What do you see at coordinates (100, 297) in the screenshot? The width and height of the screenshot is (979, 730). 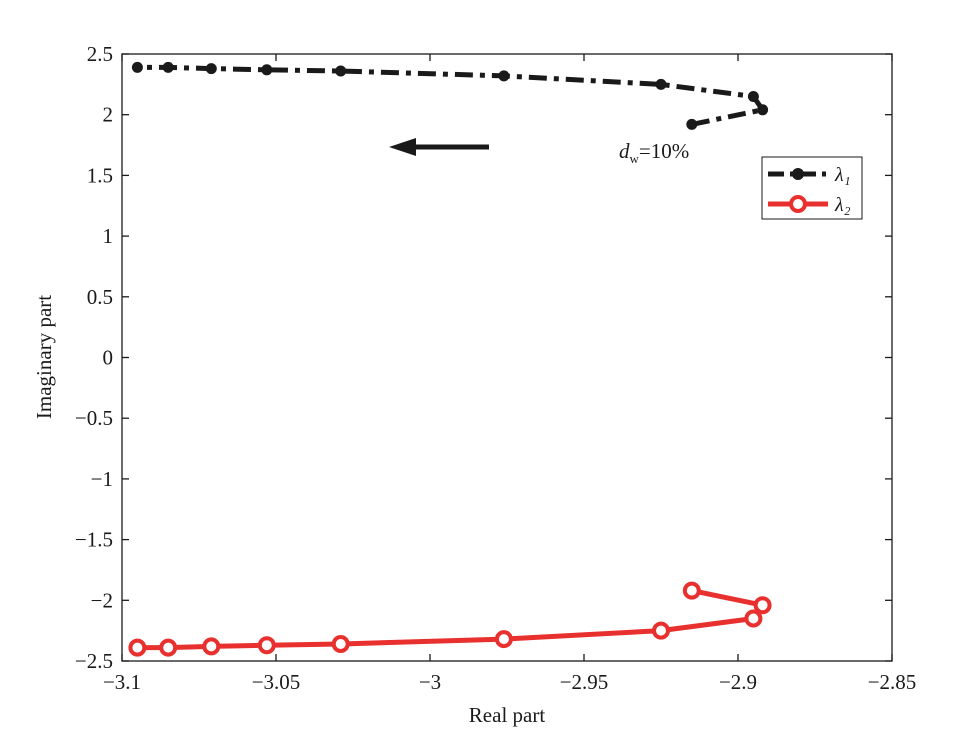 I see `y-tick-label: 0.5` at bounding box center [100, 297].